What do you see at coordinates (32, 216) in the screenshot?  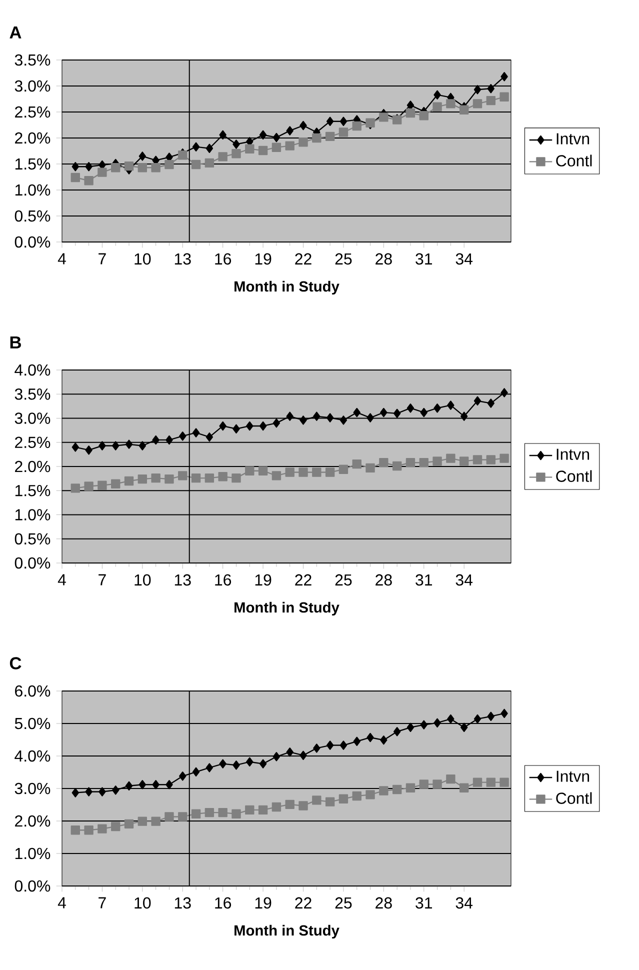 I see `y-tick-label: 0.5%` at bounding box center [32, 216].